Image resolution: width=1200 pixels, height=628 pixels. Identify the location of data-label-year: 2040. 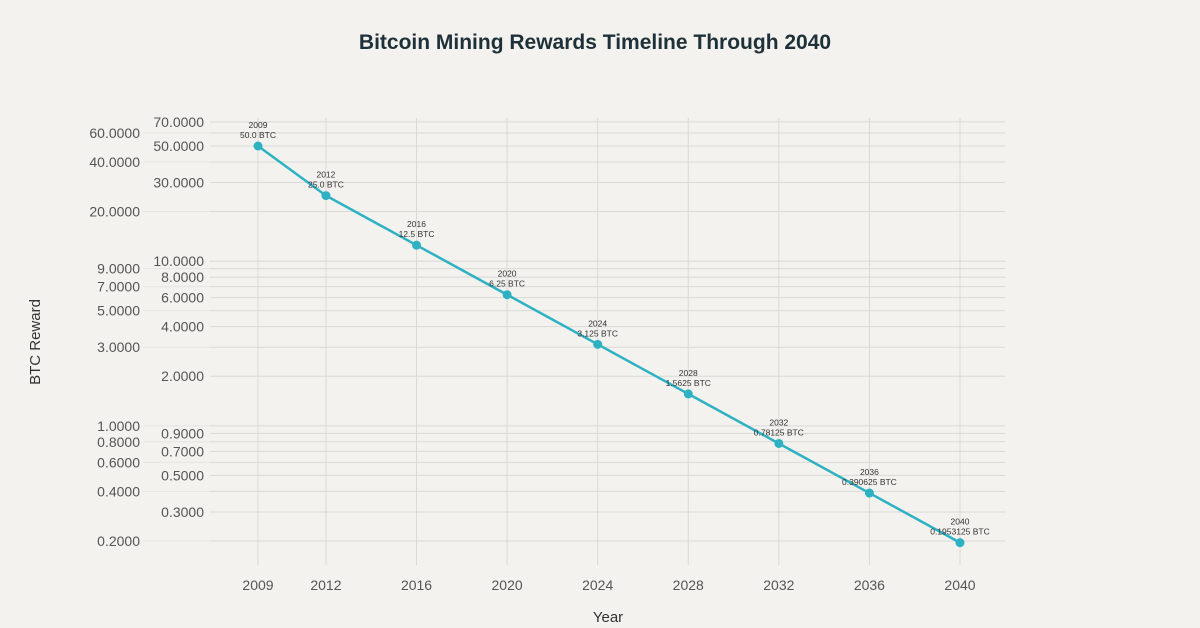
(960, 522).